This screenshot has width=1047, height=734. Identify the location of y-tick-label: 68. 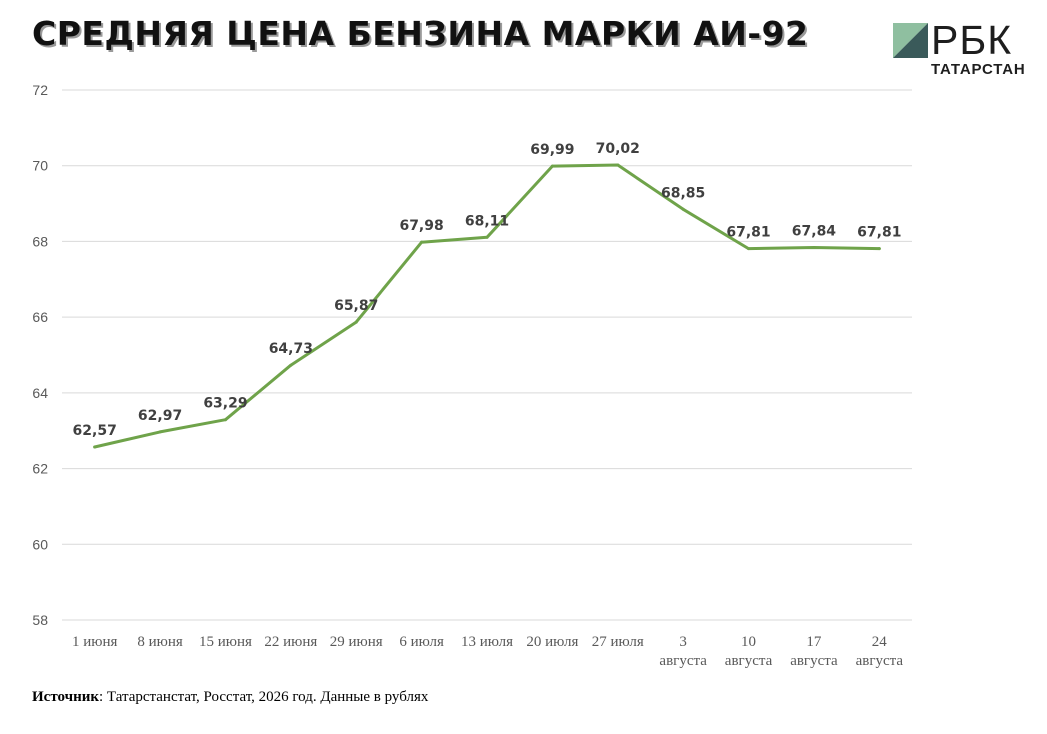
(40, 241).